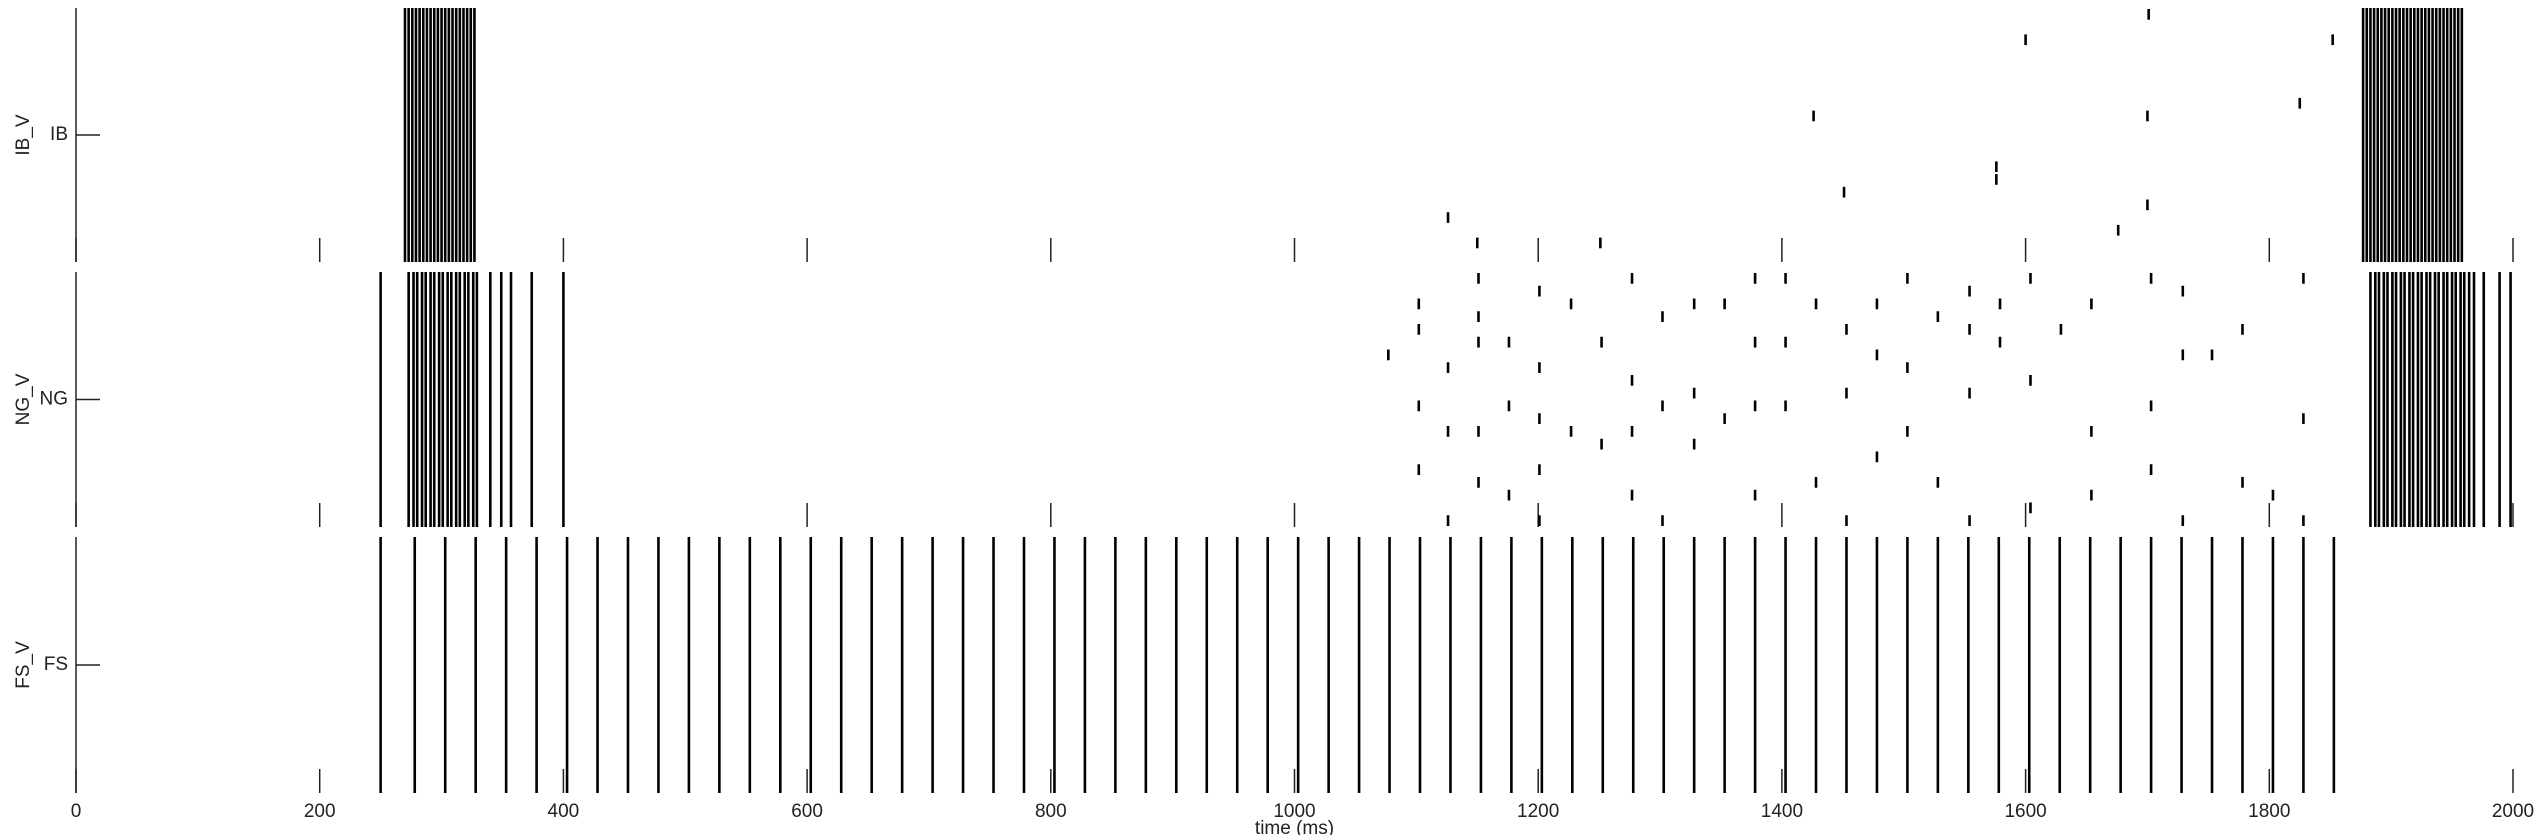  I want to click on x-tick-label: 1800, so click(2269, 811).